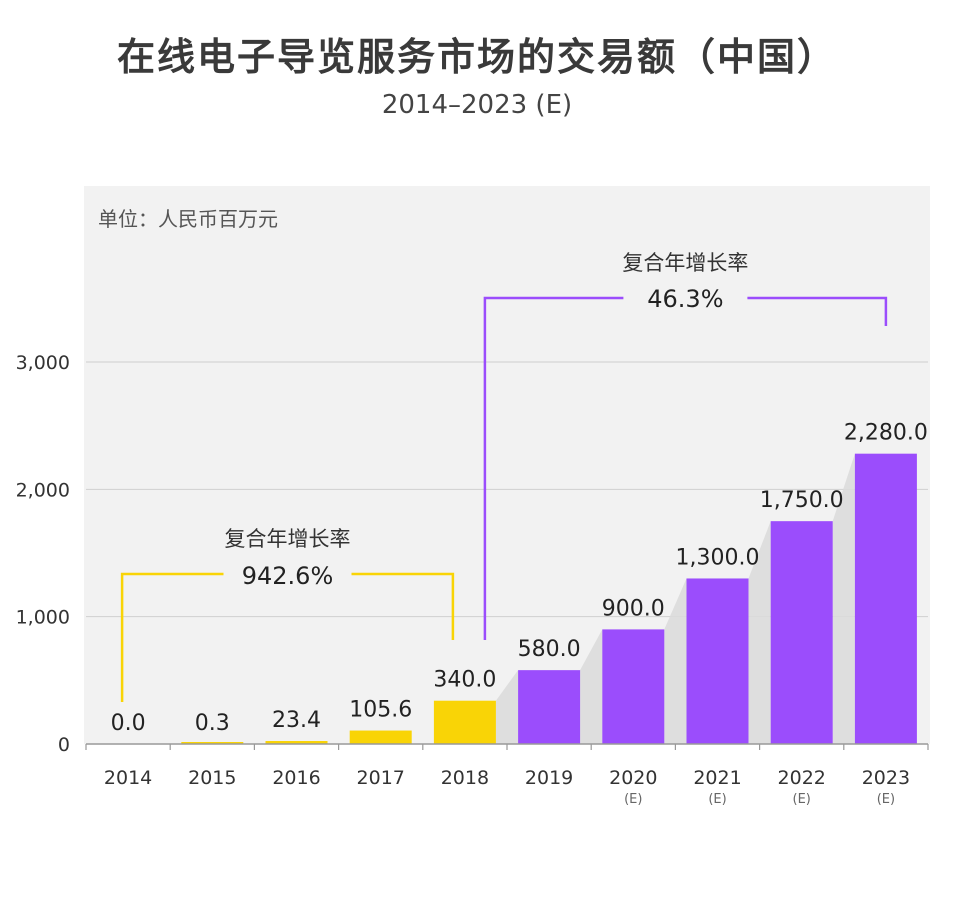  What do you see at coordinates (43, 618) in the screenshot?
I see `y-tick-label: 1,000` at bounding box center [43, 618].